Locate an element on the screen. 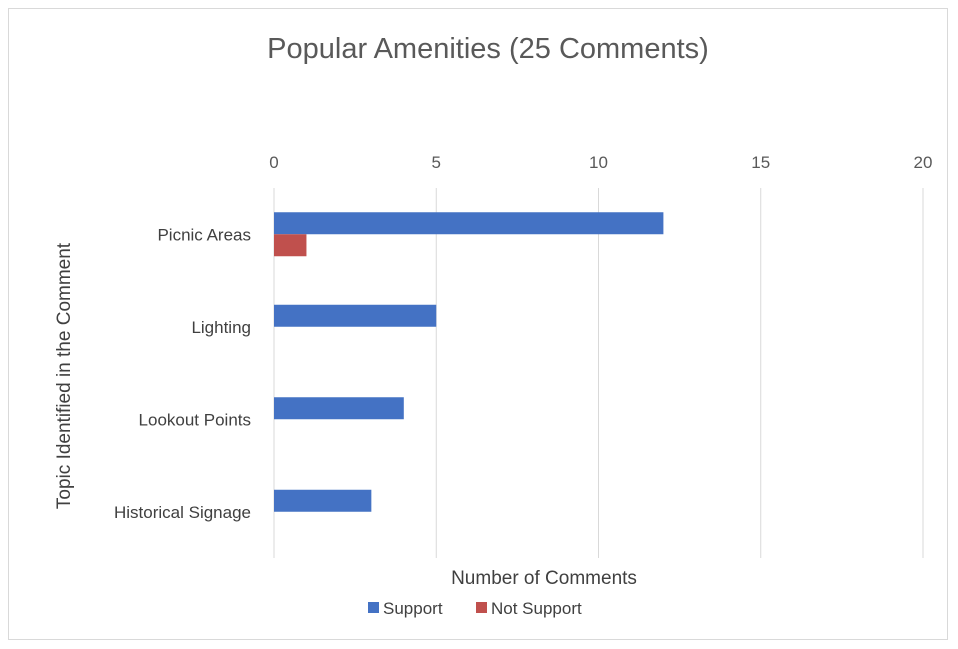 The height and width of the screenshot is (649, 958). x-tick-label-1: 5 is located at coordinates (436, 162).